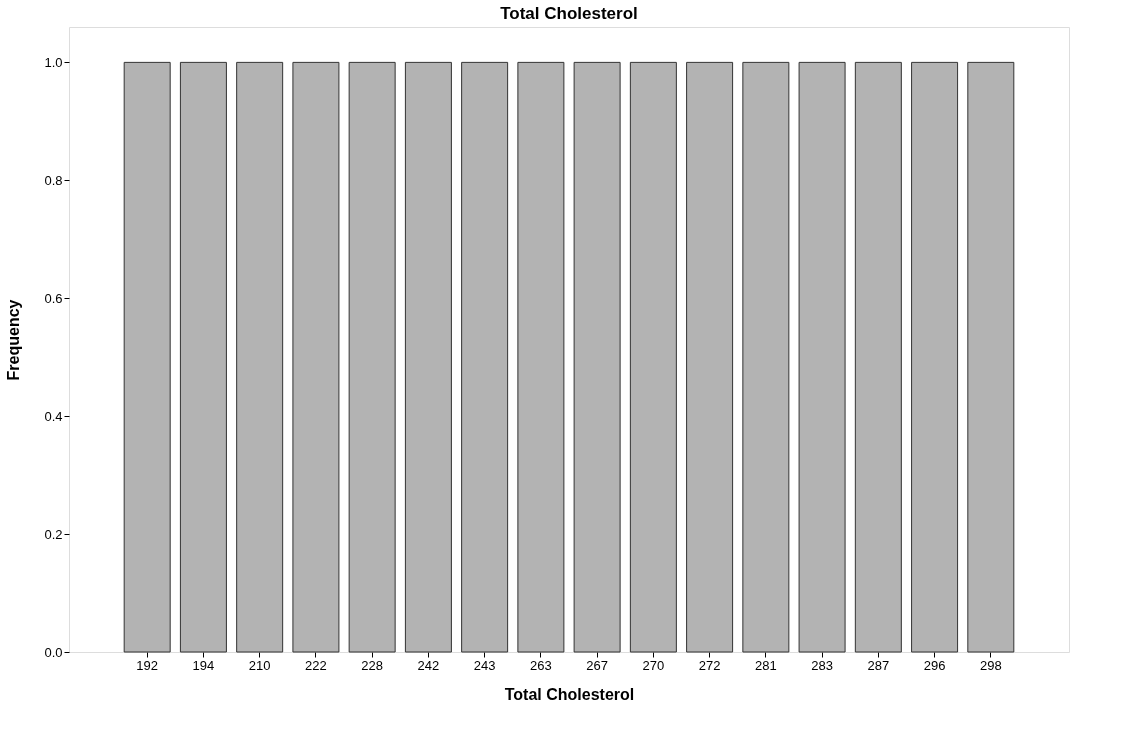 This screenshot has width=1147, height=756. What do you see at coordinates (569, 13) in the screenshot?
I see `chart-title: Total Cholesterol` at bounding box center [569, 13].